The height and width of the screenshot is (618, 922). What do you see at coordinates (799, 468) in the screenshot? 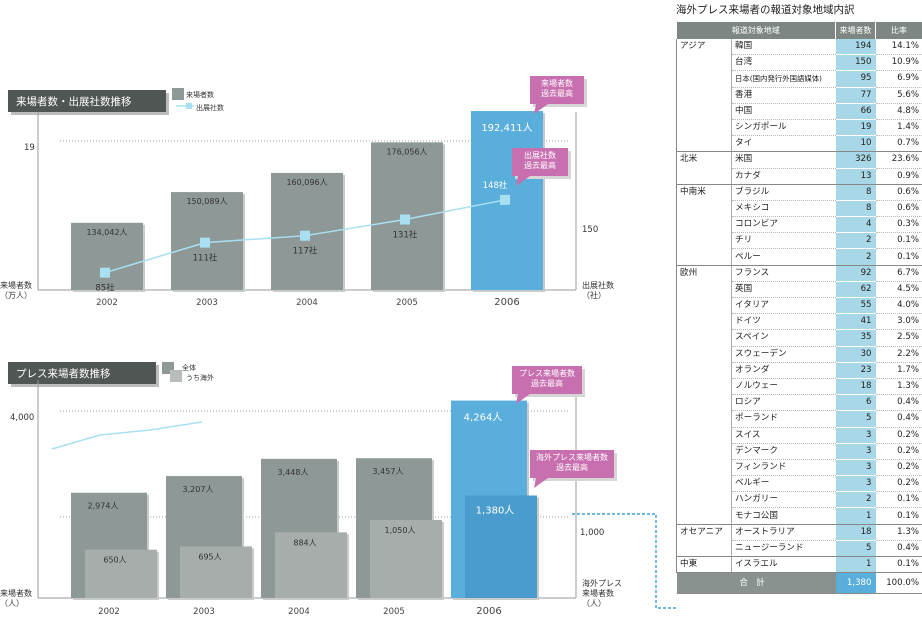
I see `table-row: フィンランド 3 0.2%` at bounding box center [799, 468].